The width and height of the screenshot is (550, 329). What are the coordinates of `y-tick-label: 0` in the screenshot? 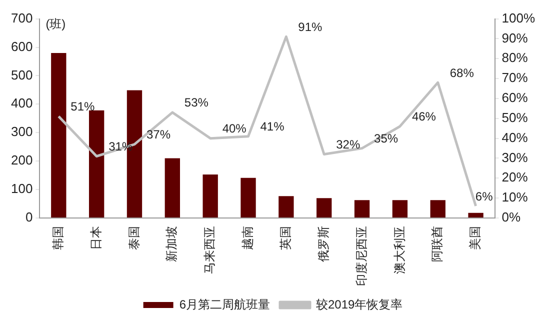 It's located at (29, 217).